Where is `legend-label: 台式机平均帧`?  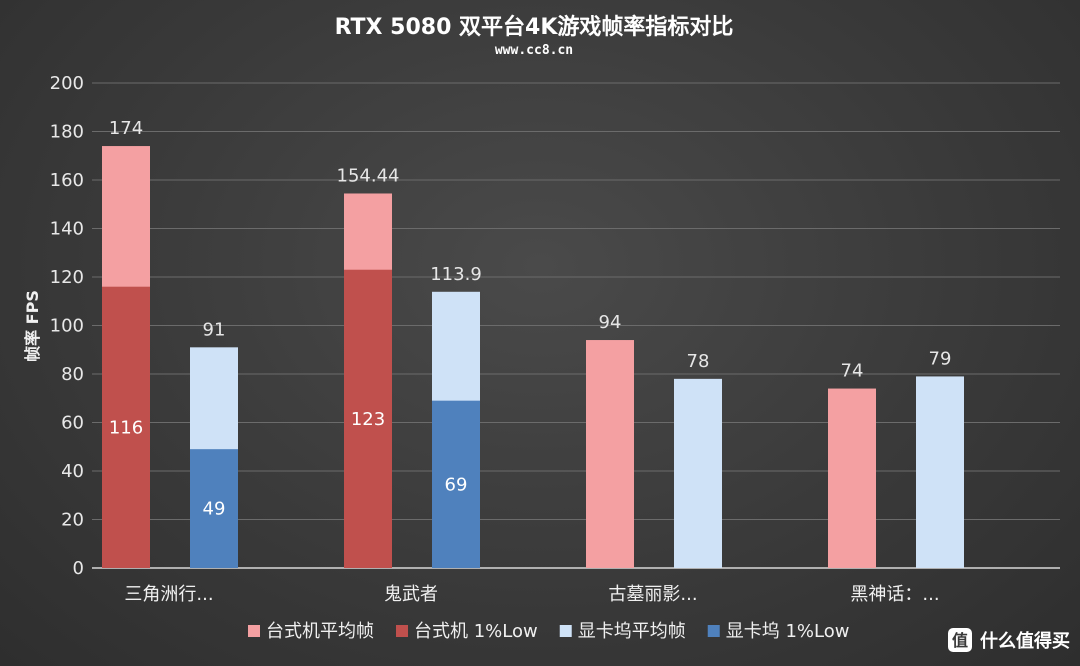 legend-label: 台式机平均帧 is located at coordinates (320, 631).